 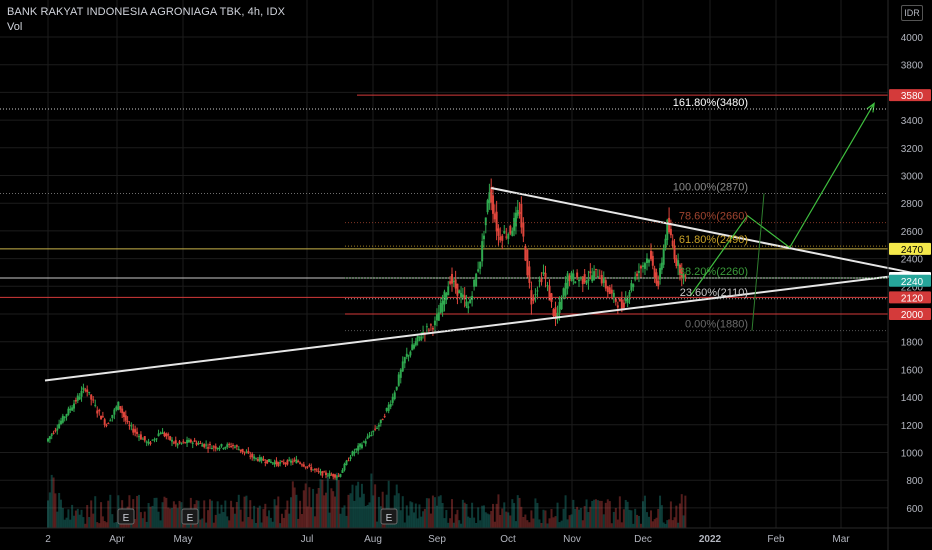 What do you see at coordinates (15, 27) in the screenshot?
I see `volume-indicator-label: Vol` at bounding box center [15, 27].